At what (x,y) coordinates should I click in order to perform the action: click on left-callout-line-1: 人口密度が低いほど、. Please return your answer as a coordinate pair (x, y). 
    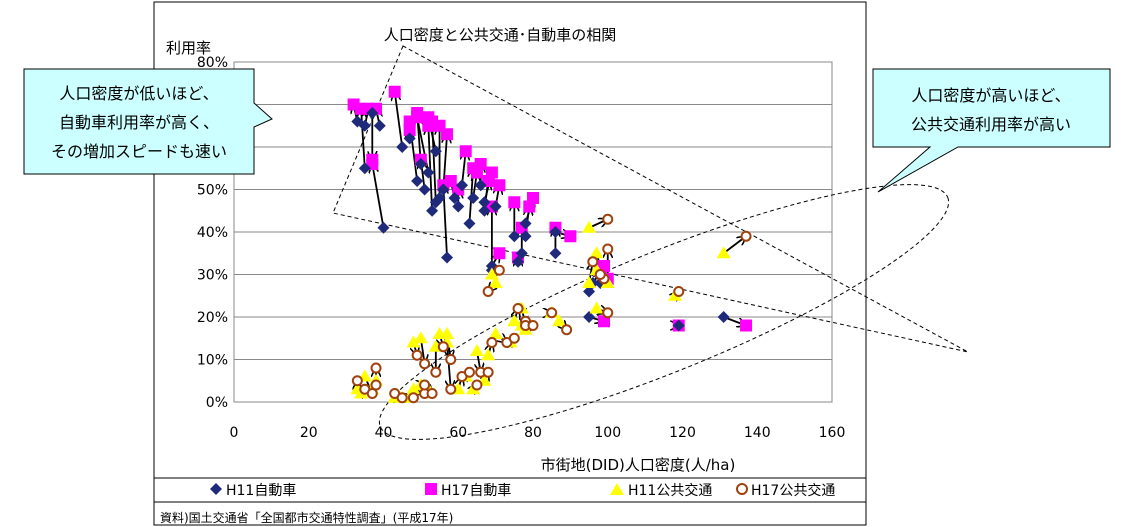
    Looking at the image, I should click on (138, 93).